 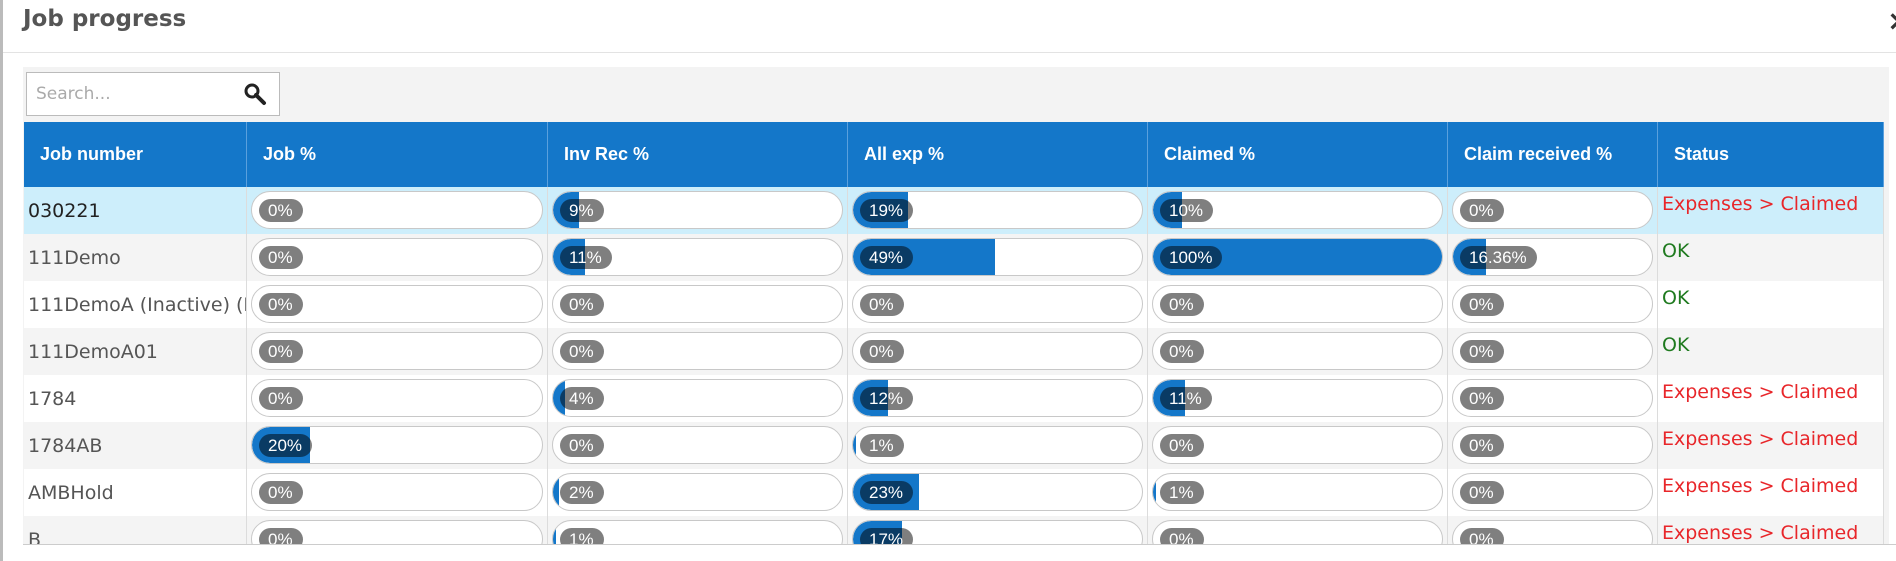 I want to click on progress-cell: 4%, so click(x=698, y=398).